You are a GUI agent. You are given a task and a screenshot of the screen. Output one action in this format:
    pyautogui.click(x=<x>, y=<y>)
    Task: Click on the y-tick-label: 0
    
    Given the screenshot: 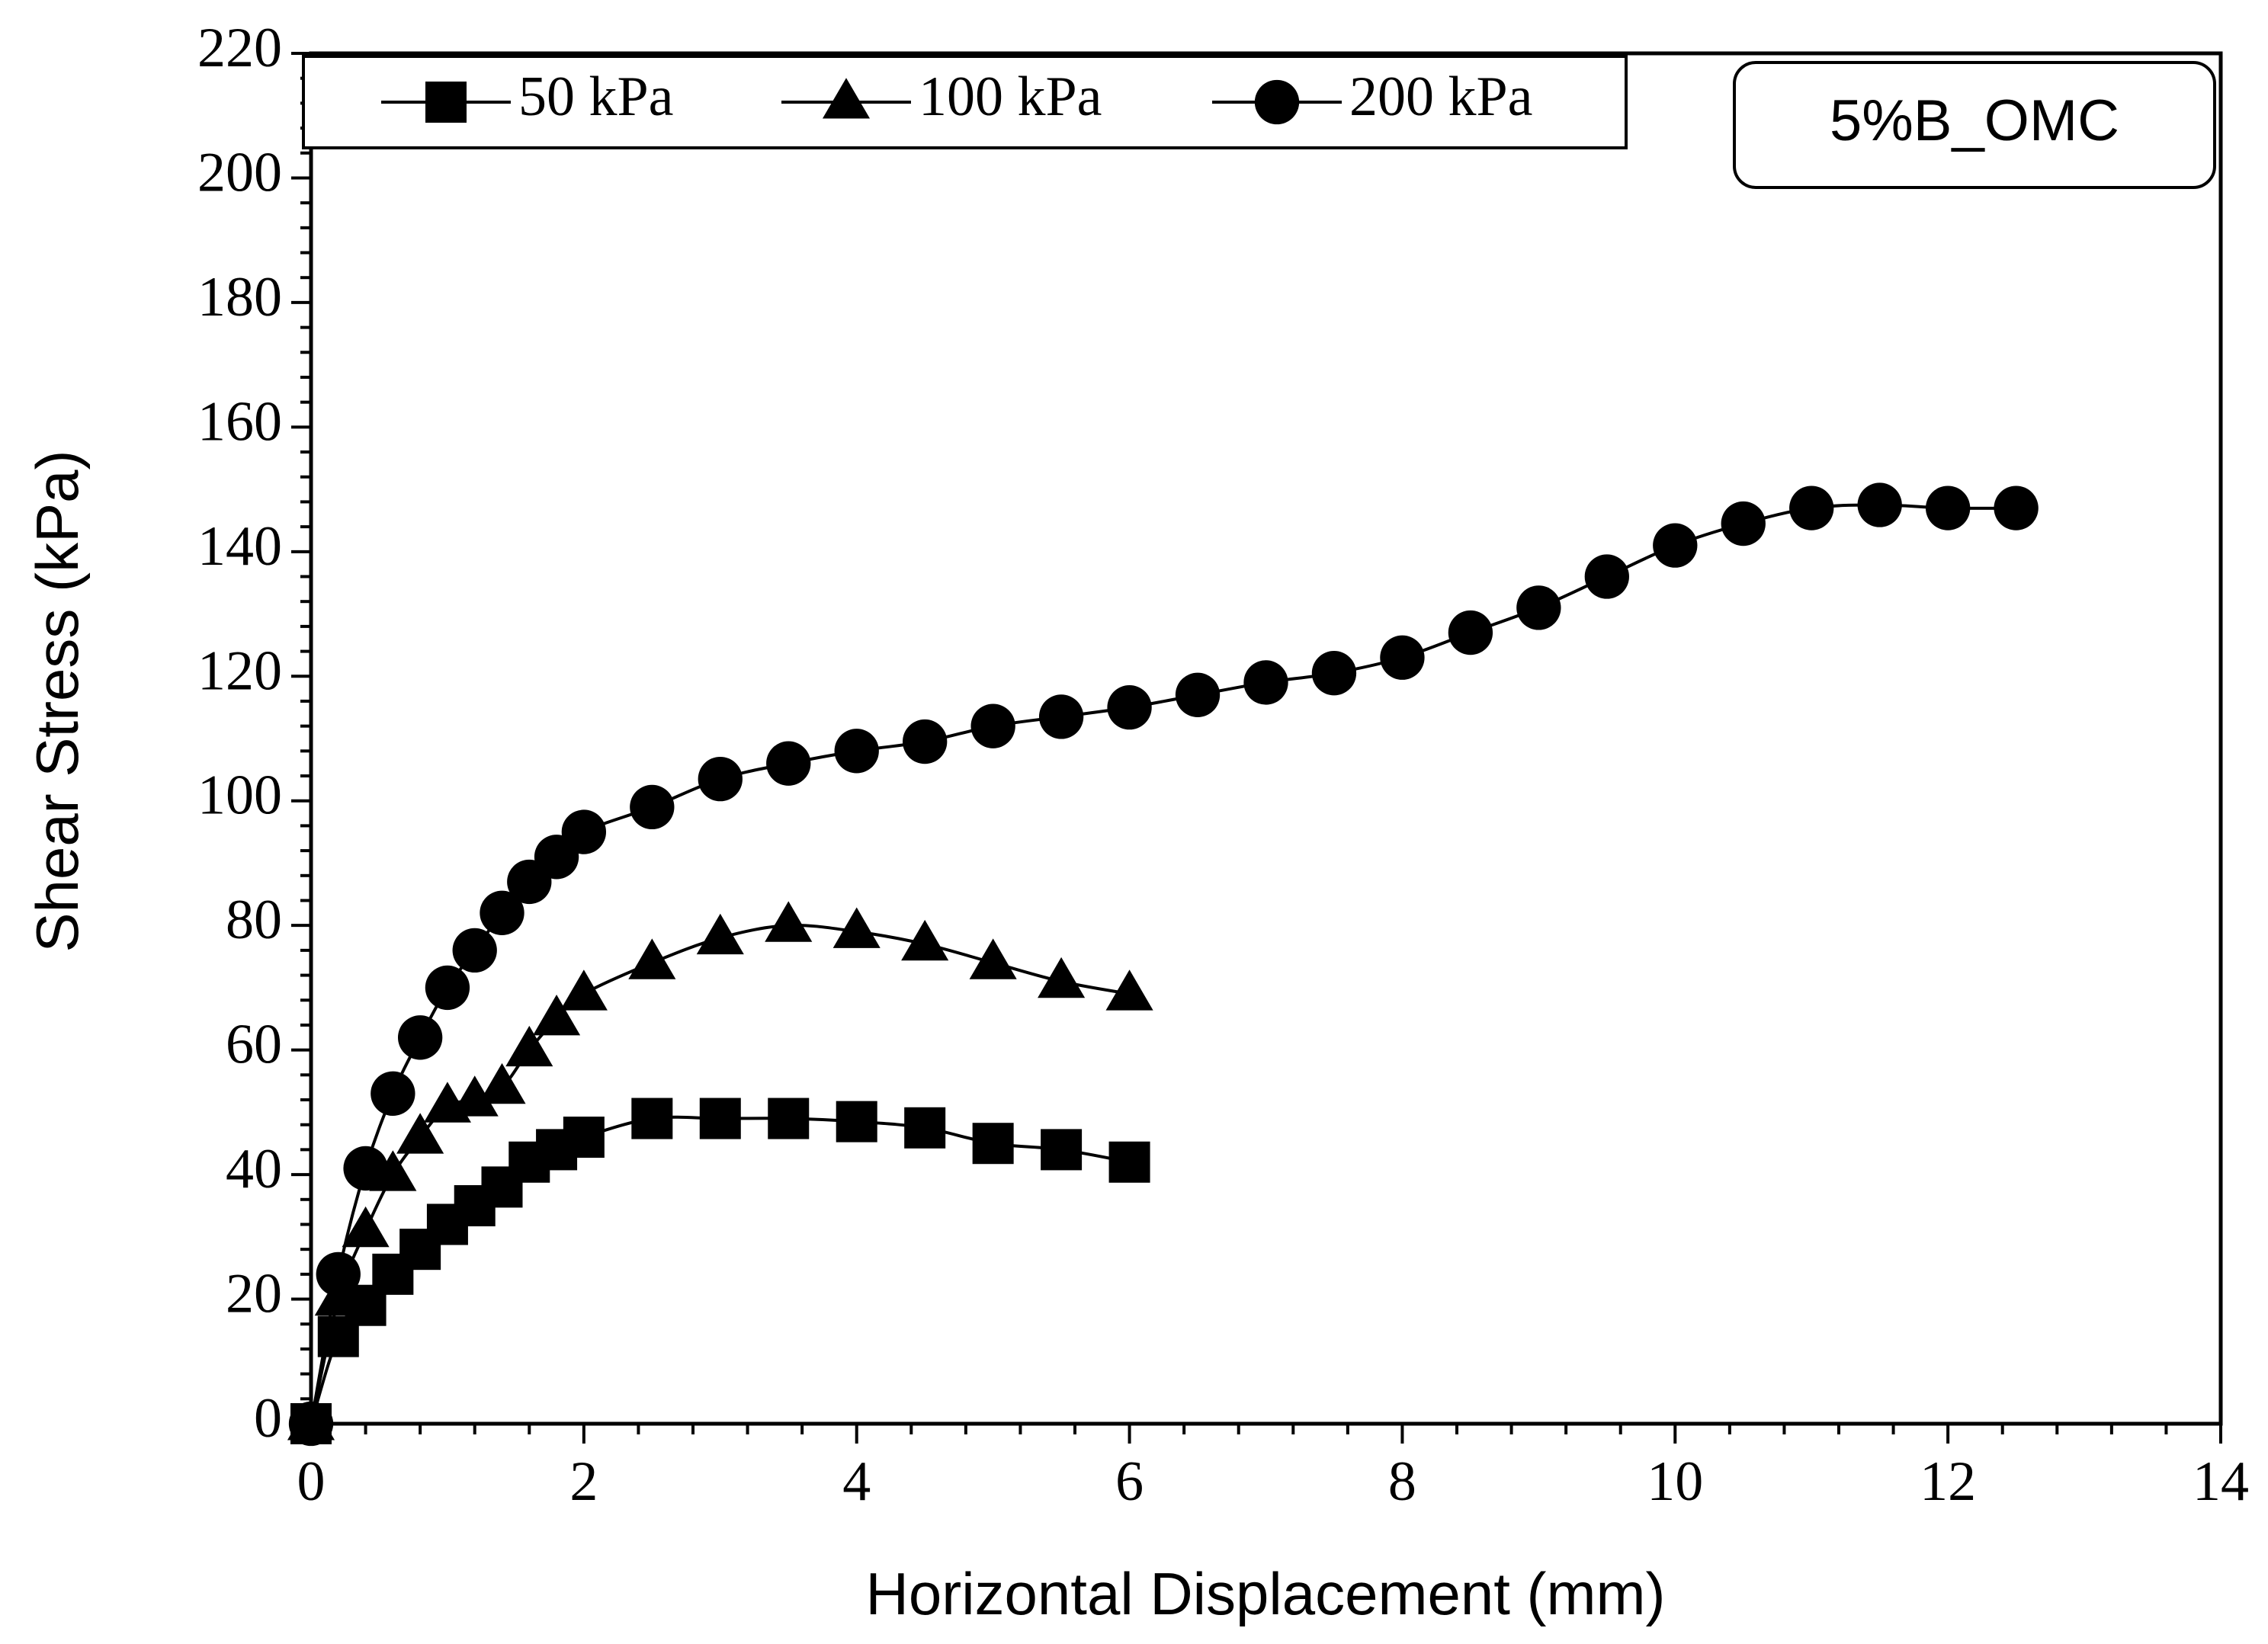 What is the action you would take?
    pyautogui.click(x=268, y=1418)
    